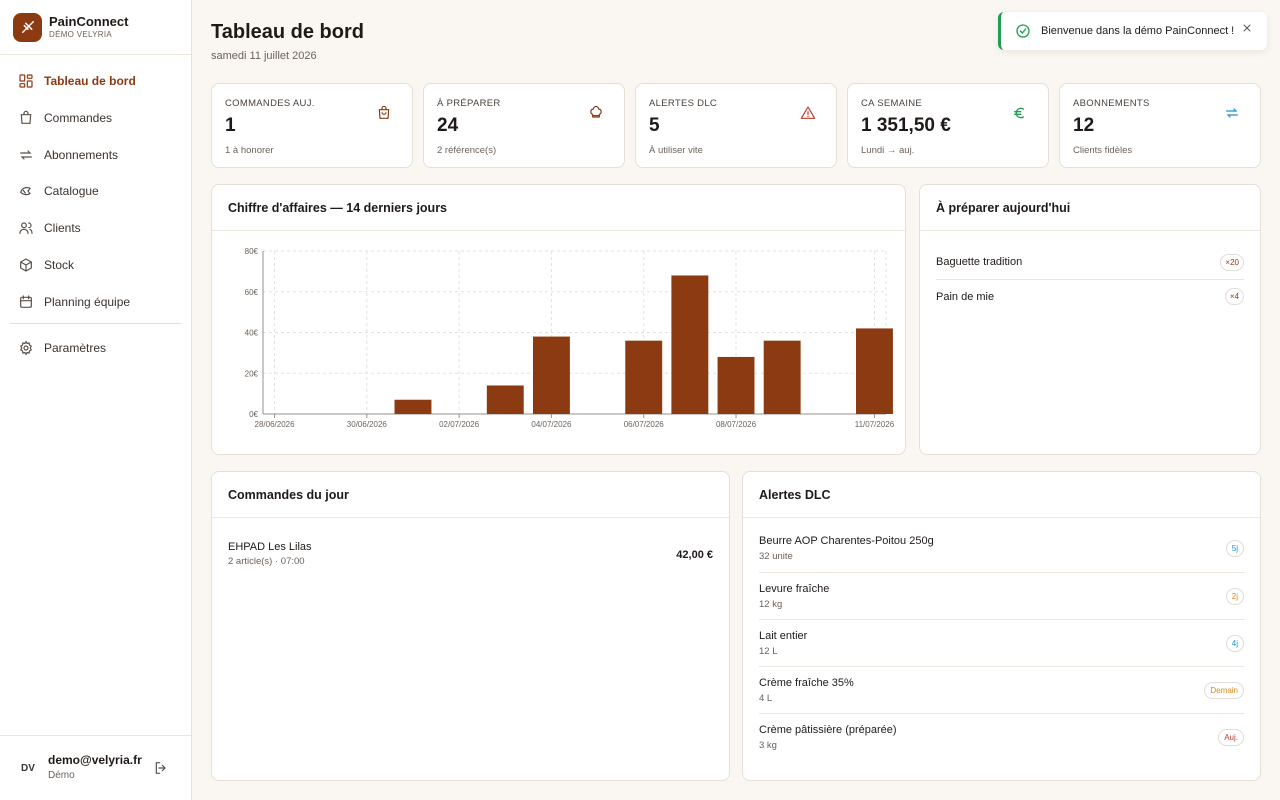  Describe the element at coordinates (1090, 208) in the screenshot. I see `card-title: À préparer aujourd'hui` at that location.